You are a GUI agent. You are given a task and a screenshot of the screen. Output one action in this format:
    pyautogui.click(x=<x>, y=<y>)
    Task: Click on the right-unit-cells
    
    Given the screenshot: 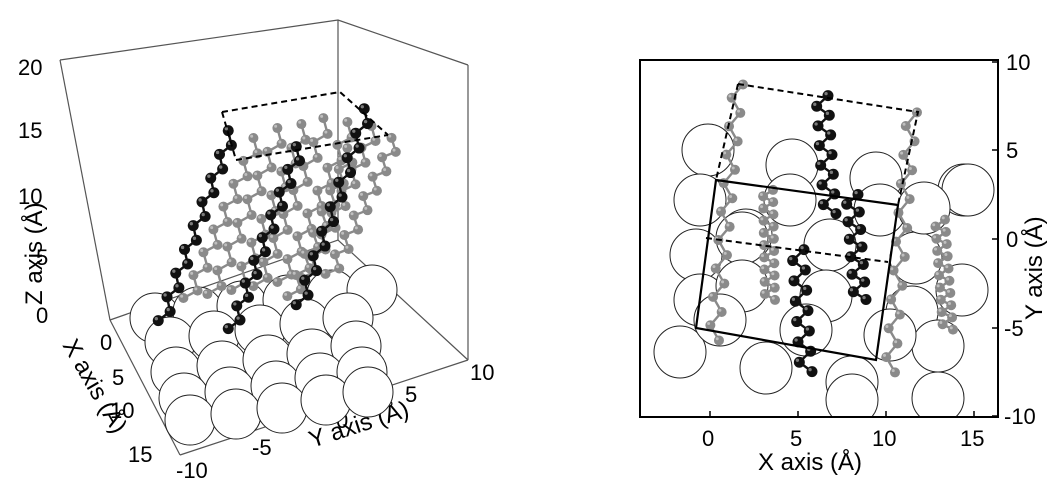 What is the action you would take?
    pyautogui.click(x=807, y=222)
    